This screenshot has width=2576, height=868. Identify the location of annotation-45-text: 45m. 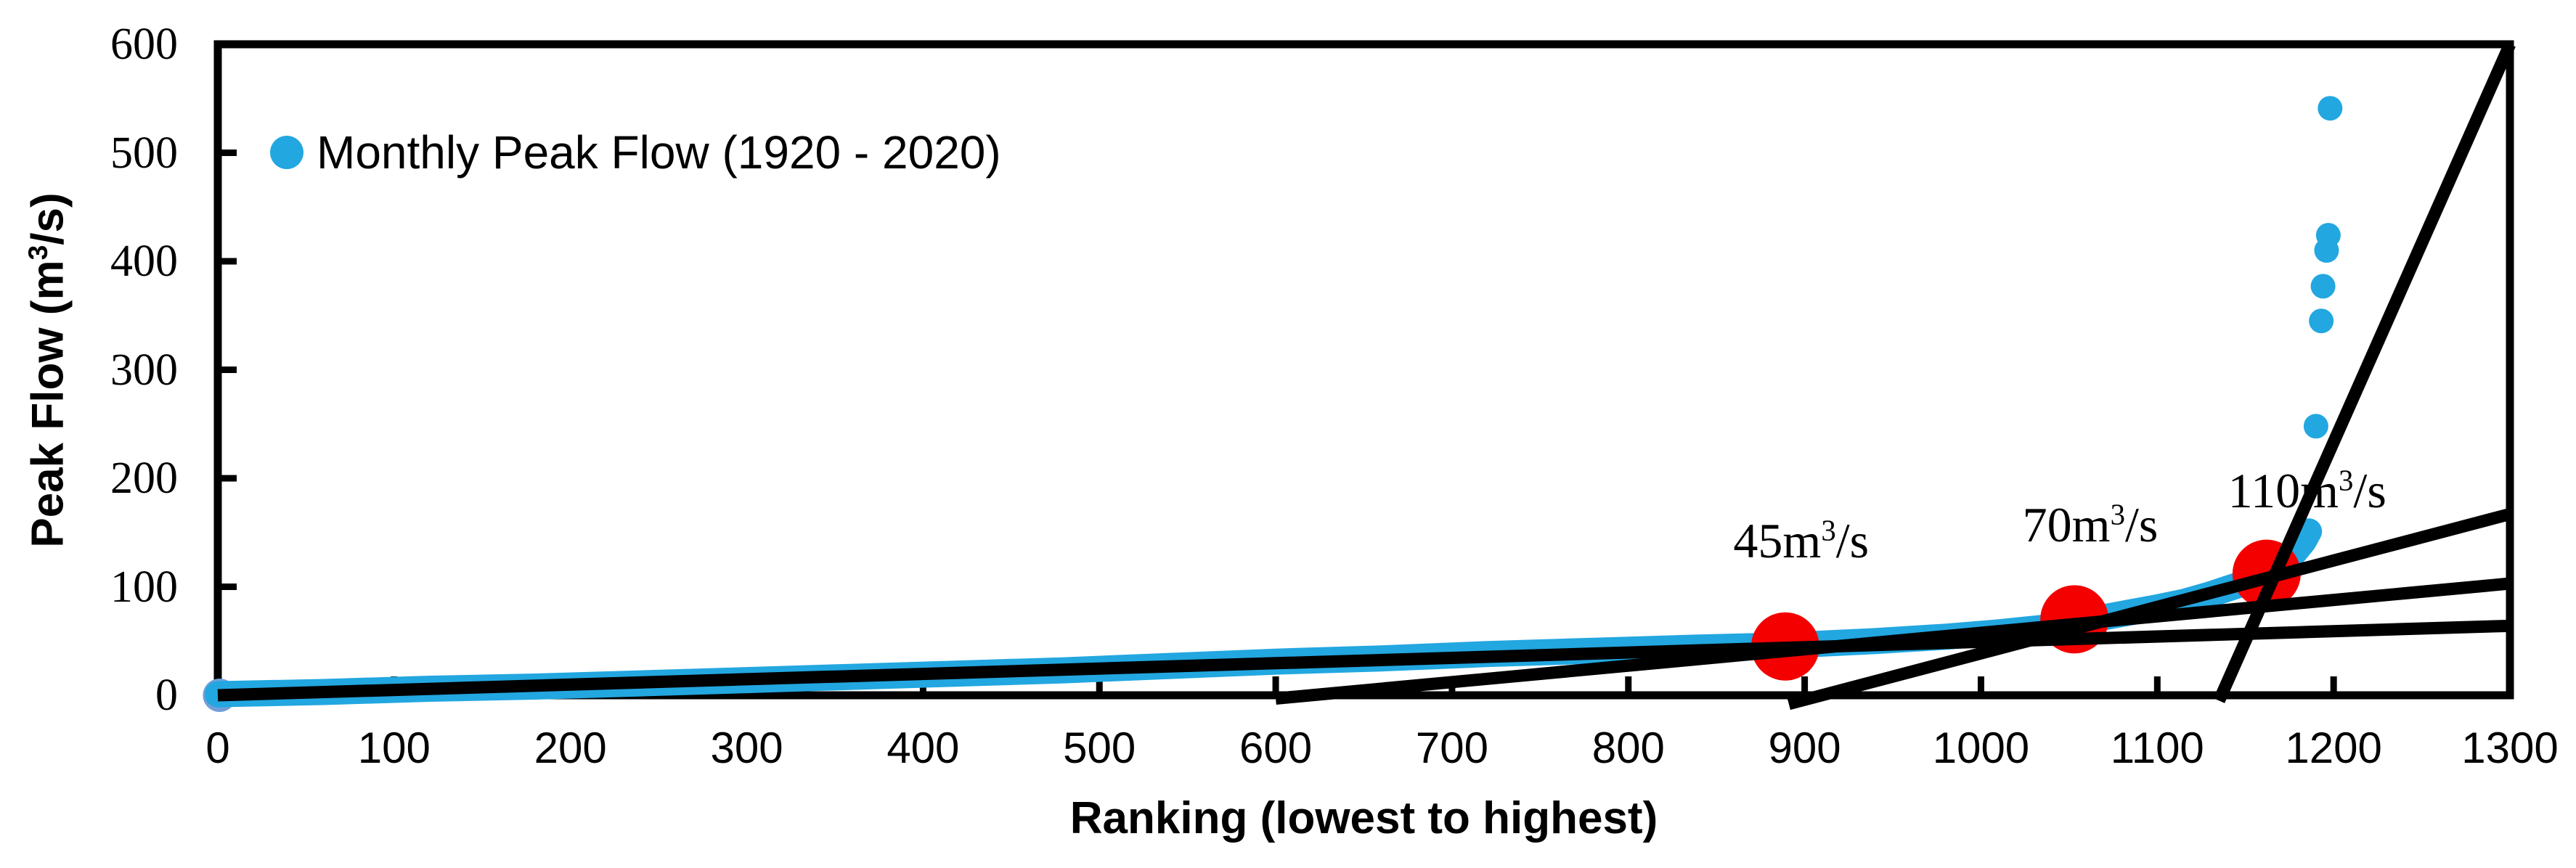
(1777, 541).